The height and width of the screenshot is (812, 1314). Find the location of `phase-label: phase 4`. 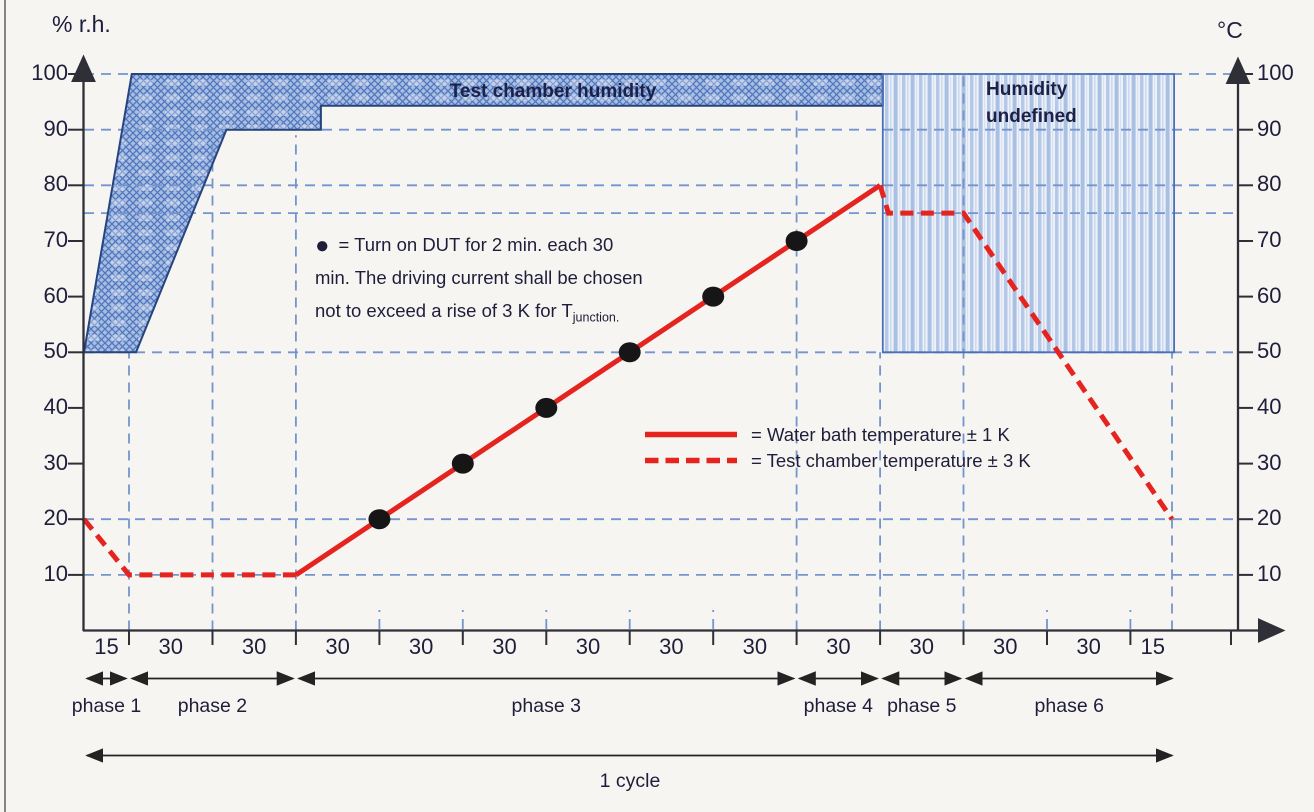

phase-label: phase 4 is located at coordinates (838, 706).